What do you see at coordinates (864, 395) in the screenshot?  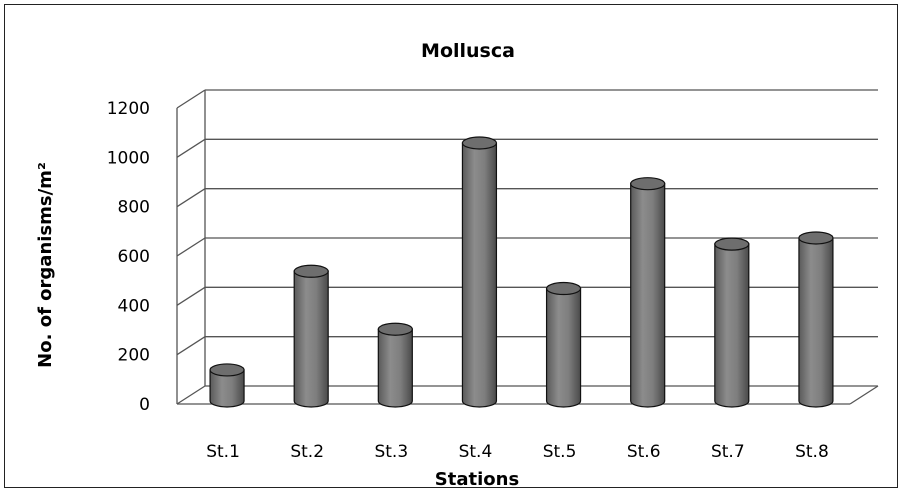 I see `floor-right-edge` at bounding box center [864, 395].